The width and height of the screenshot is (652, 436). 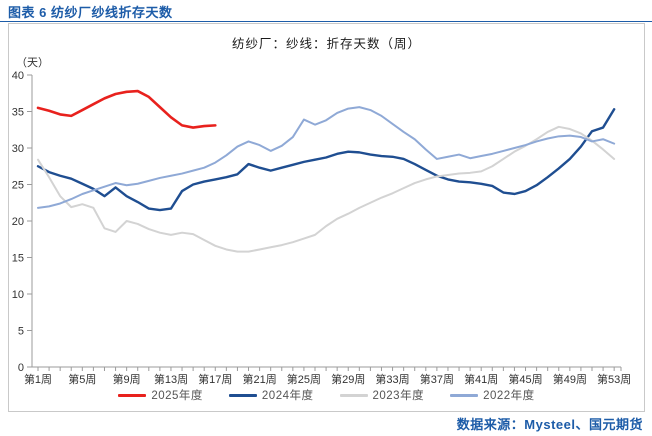 What do you see at coordinates (18, 113) in the screenshot?
I see `y-tick-label: 35` at bounding box center [18, 113].